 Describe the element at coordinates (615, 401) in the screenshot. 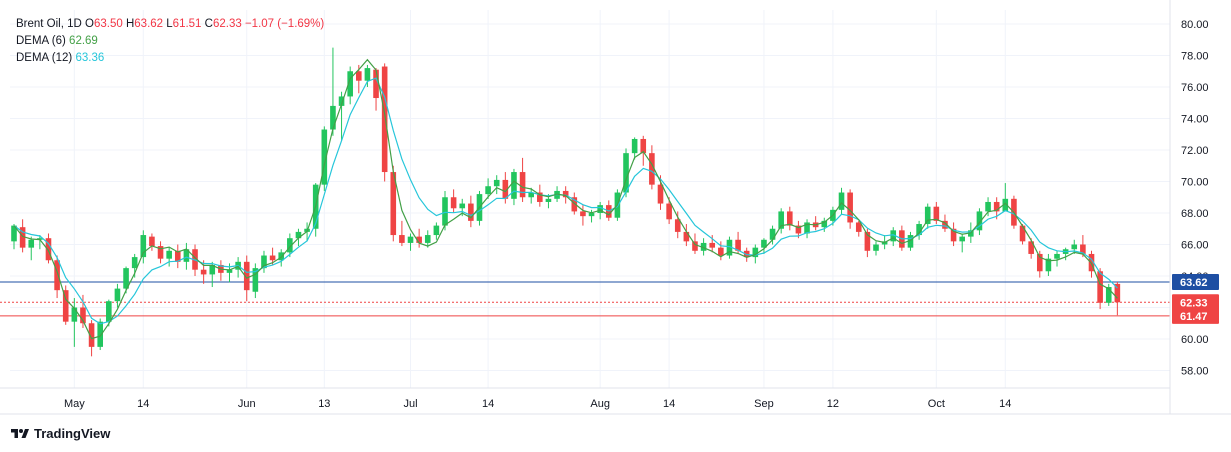

I see `time-axis: May 14 Jun 13 Jul 14 Aug 14 Sep 12 Oct 14` at that location.